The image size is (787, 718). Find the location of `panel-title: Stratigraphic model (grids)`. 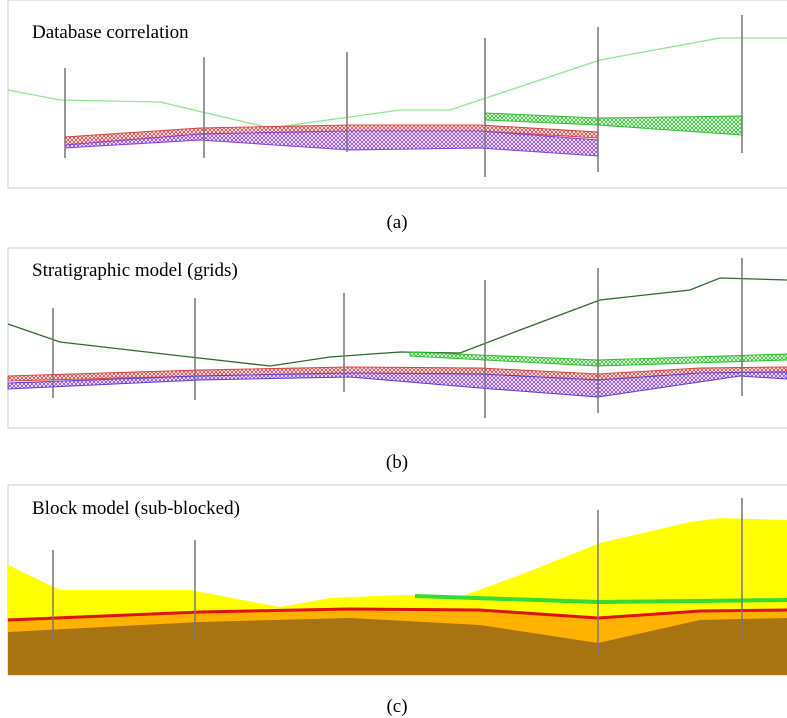

panel-title: Stratigraphic model (grids) is located at coordinates (135, 270).